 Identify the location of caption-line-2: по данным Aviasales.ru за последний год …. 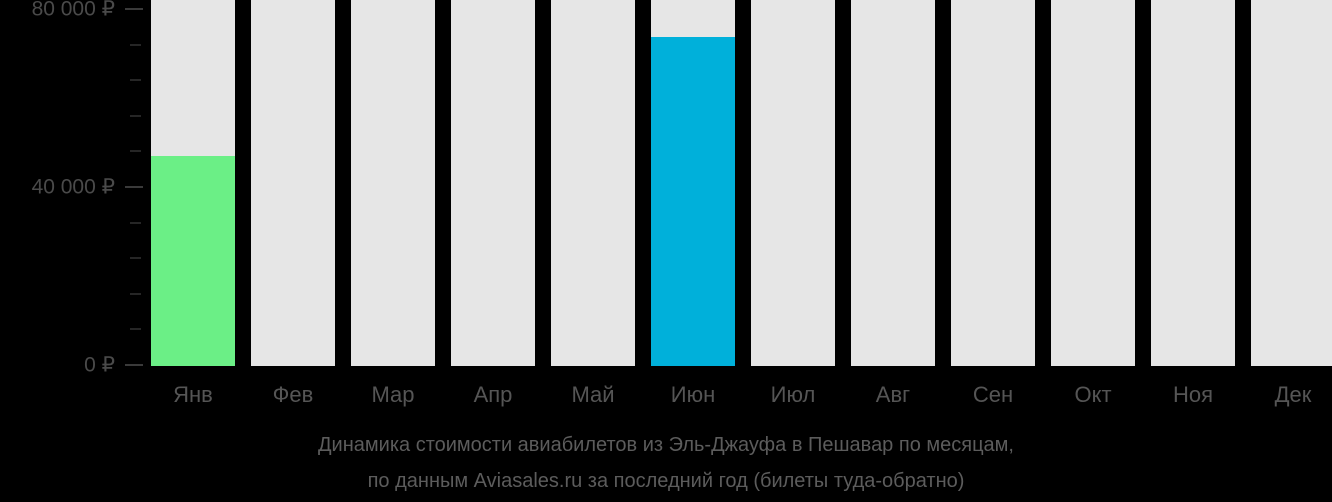
(666, 481).